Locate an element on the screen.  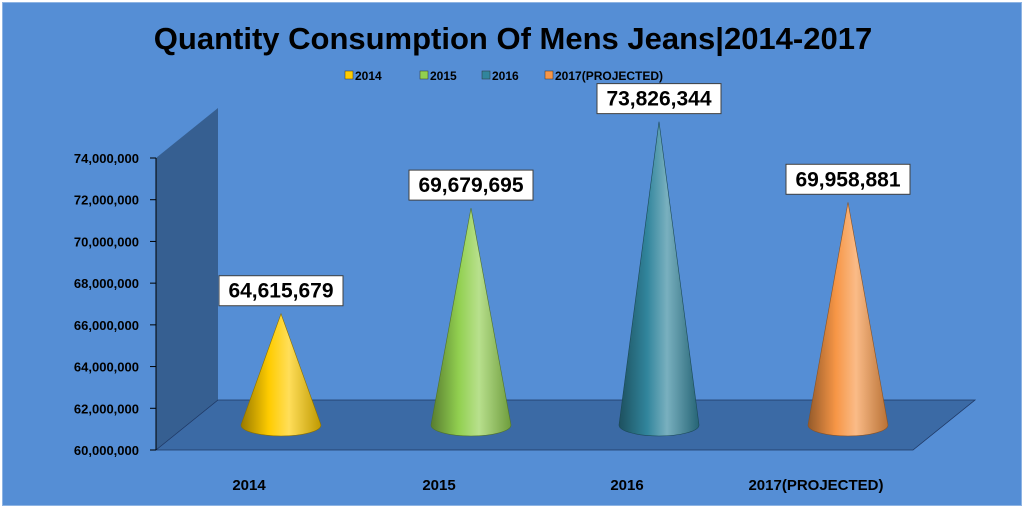
data-label: 69,958,881 is located at coordinates (847, 179).